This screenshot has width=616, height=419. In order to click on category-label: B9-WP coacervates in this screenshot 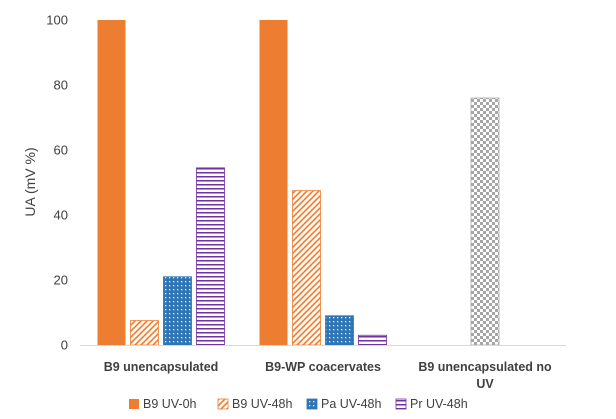, I will do `click(323, 367)`.